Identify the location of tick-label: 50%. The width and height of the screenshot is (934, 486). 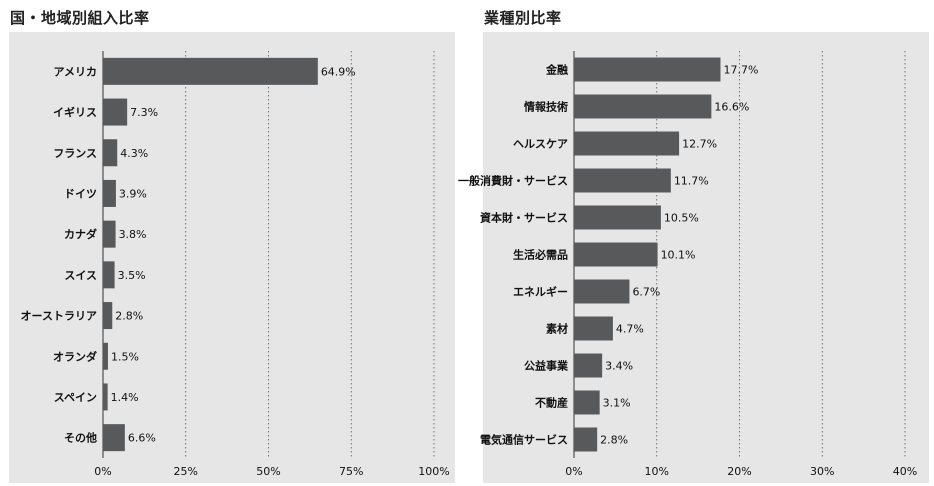
(268, 471).